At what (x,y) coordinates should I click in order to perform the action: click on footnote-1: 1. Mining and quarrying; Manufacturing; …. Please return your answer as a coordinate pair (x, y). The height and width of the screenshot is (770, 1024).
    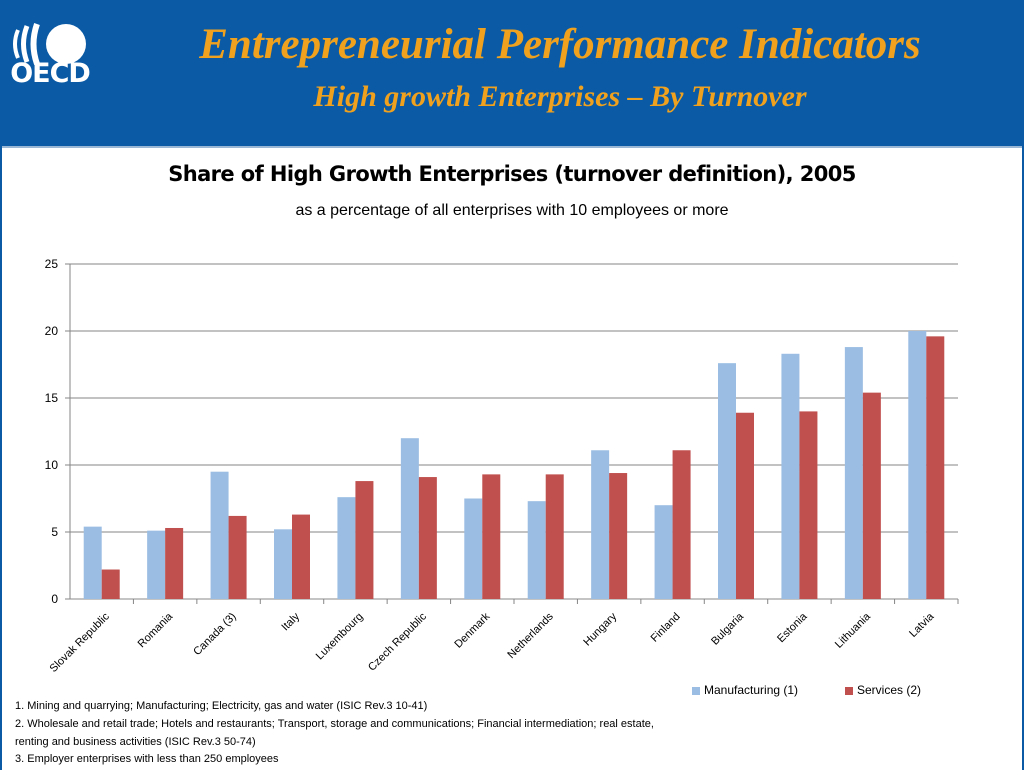
    Looking at the image, I should click on (221, 706).